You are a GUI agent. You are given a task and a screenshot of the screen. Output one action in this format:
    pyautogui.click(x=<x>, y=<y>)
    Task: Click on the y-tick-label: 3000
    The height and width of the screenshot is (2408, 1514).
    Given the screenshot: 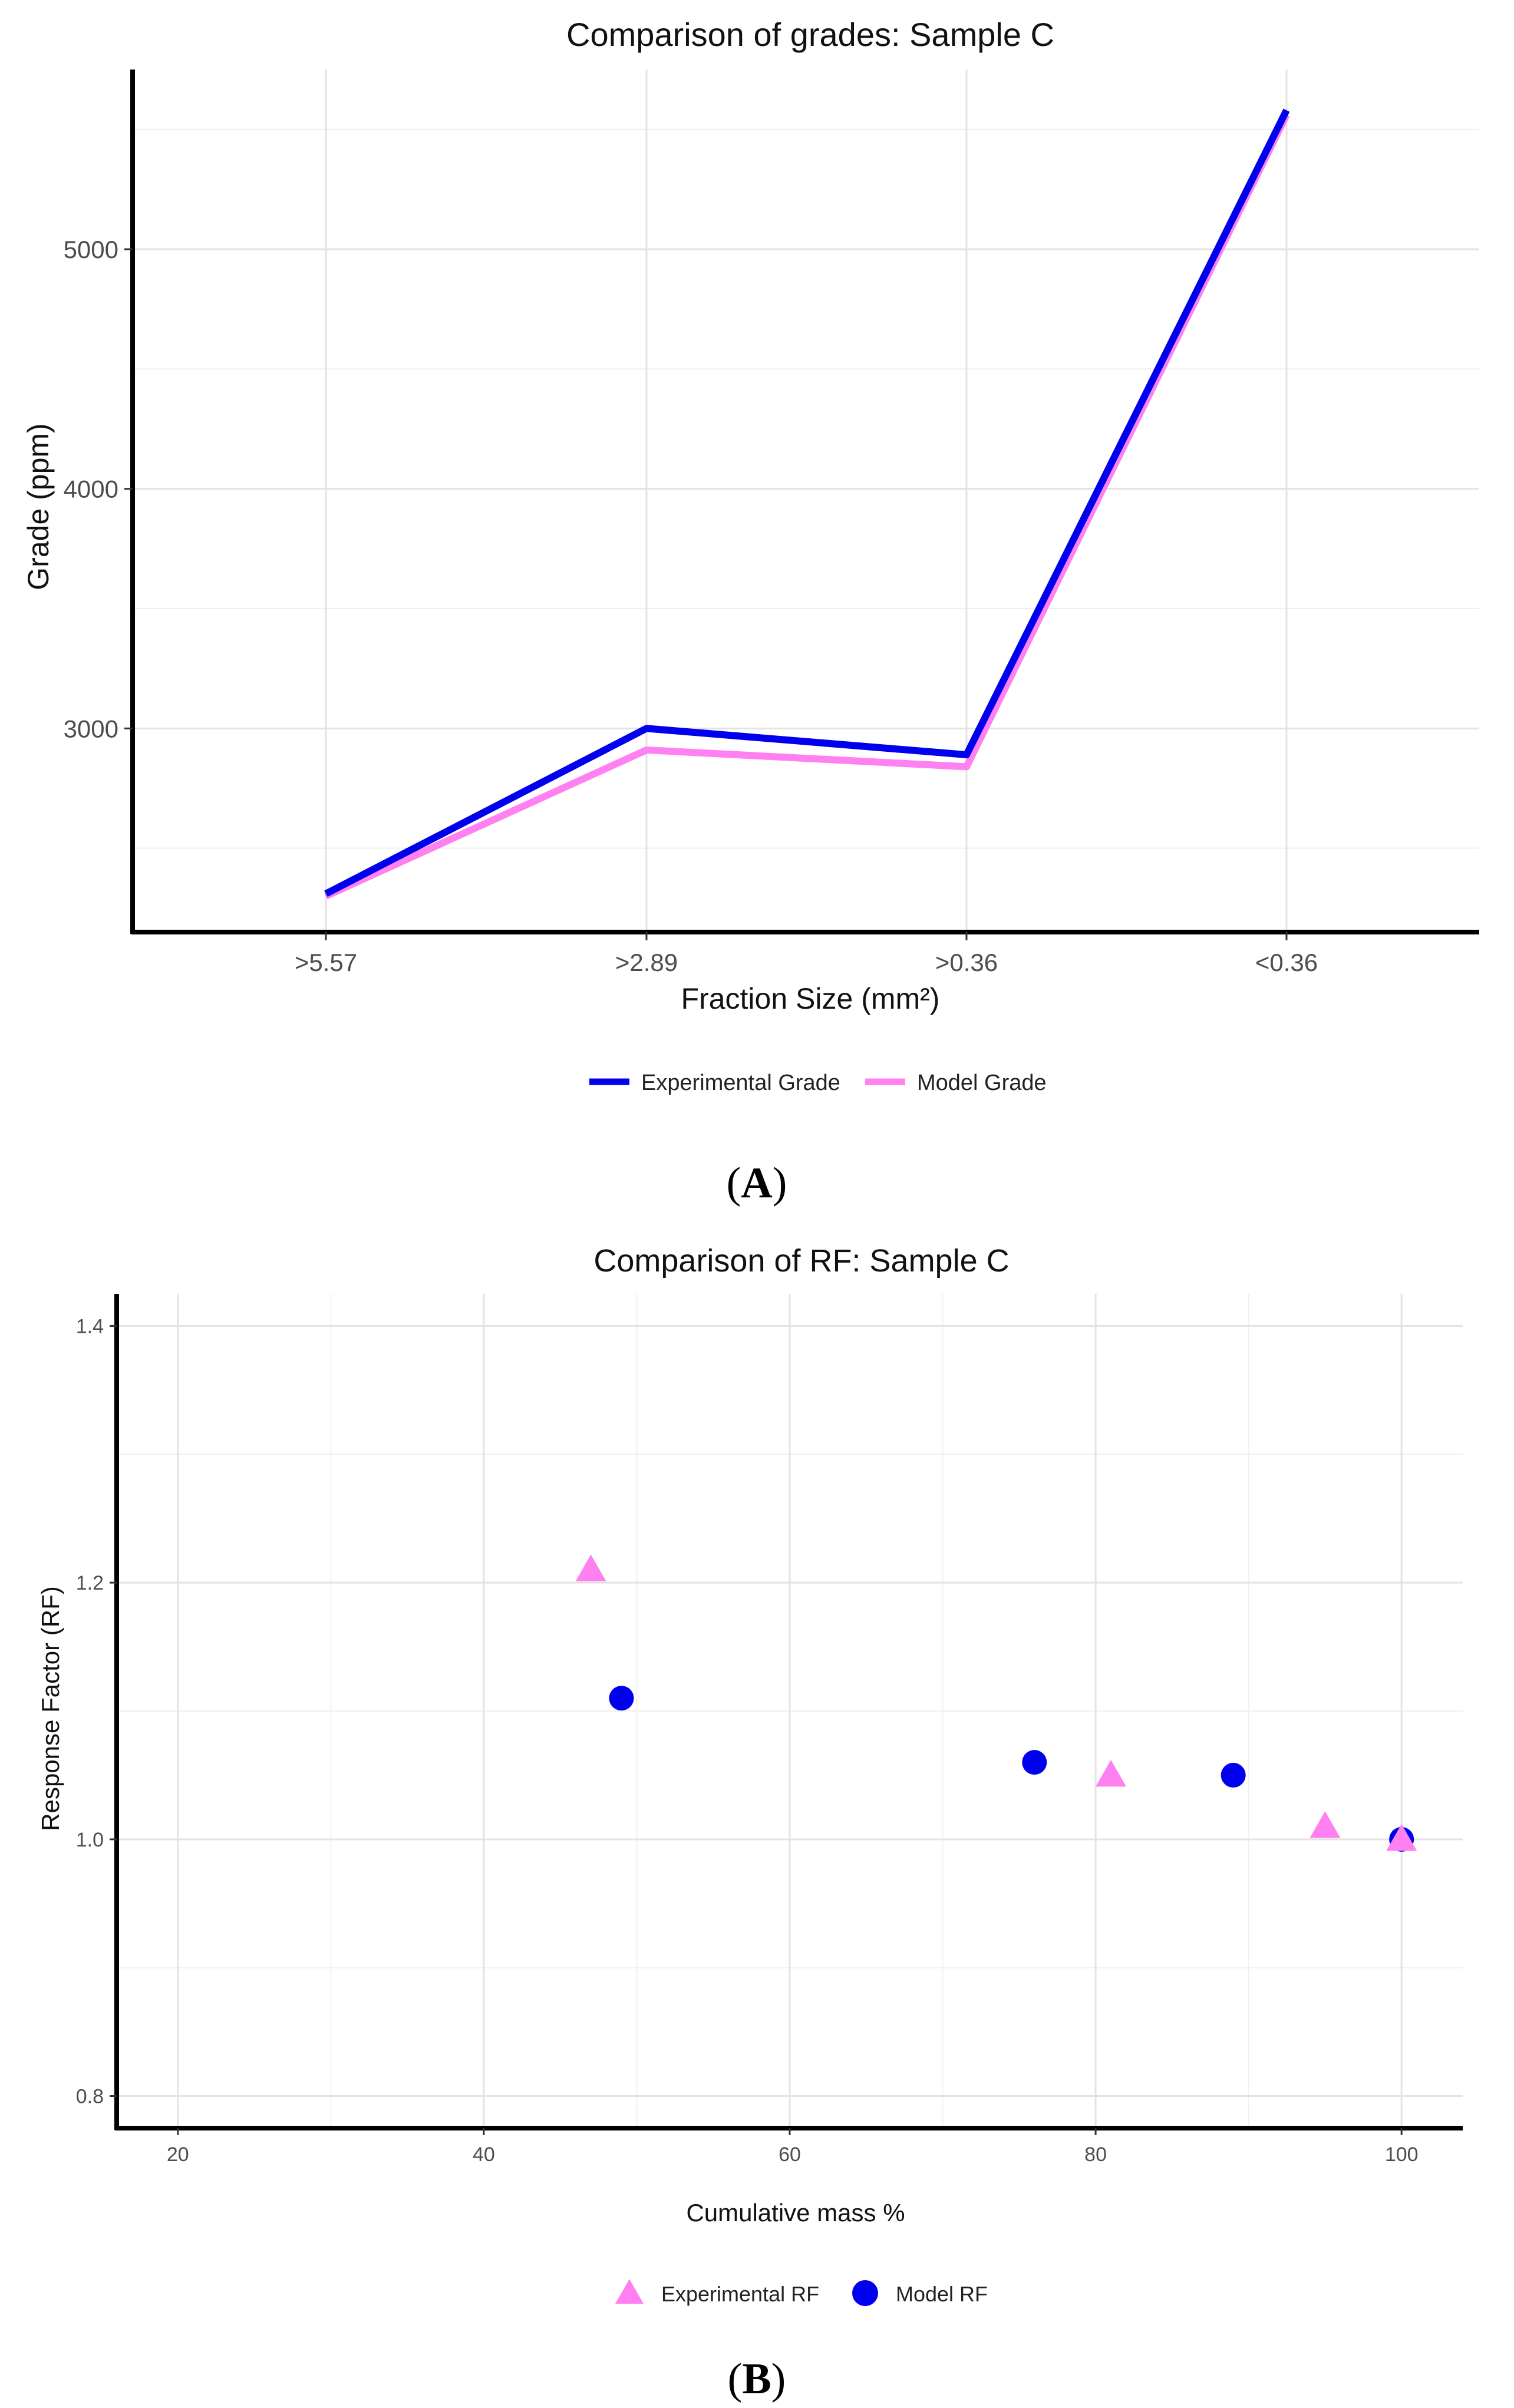 What is the action you would take?
    pyautogui.click(x=91, y=728)
    